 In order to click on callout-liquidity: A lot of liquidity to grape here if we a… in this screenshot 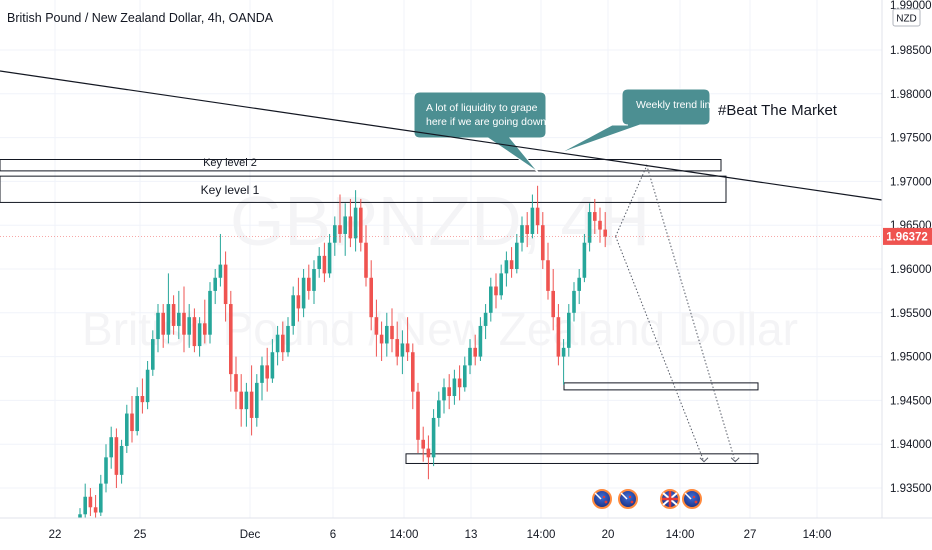, I will do `click(481, 132)`.